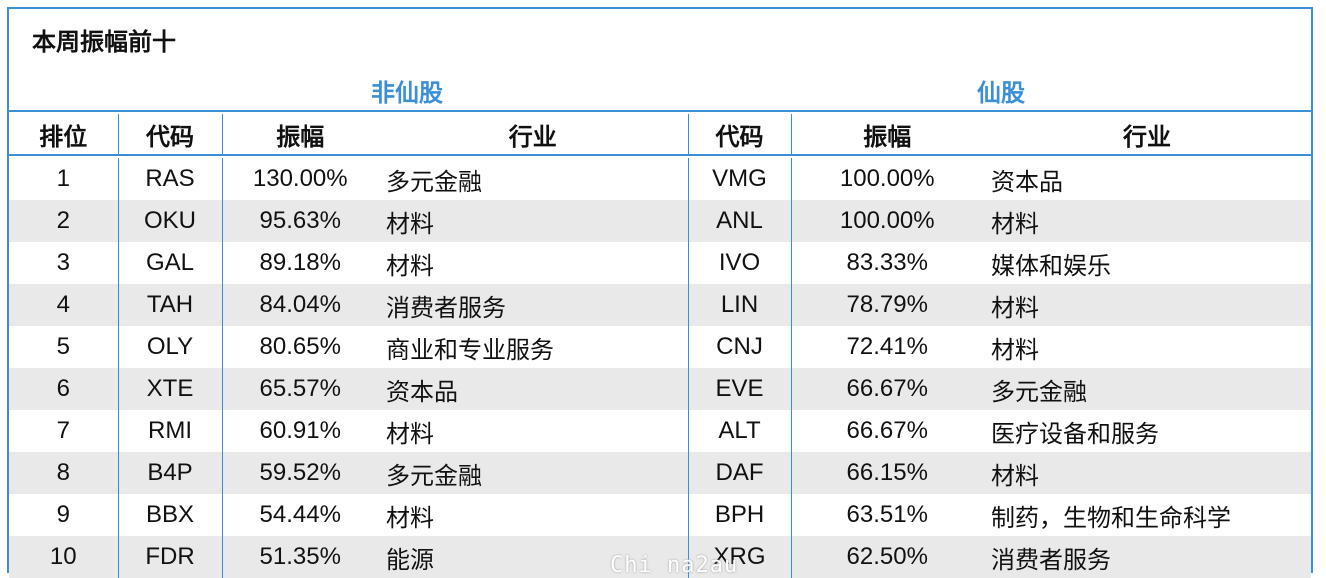  What do you see at coordinates (1147, 557) in the screenshot?
I see `industry-cell-right: 消费者服务` at bounding box center [1147, 557].